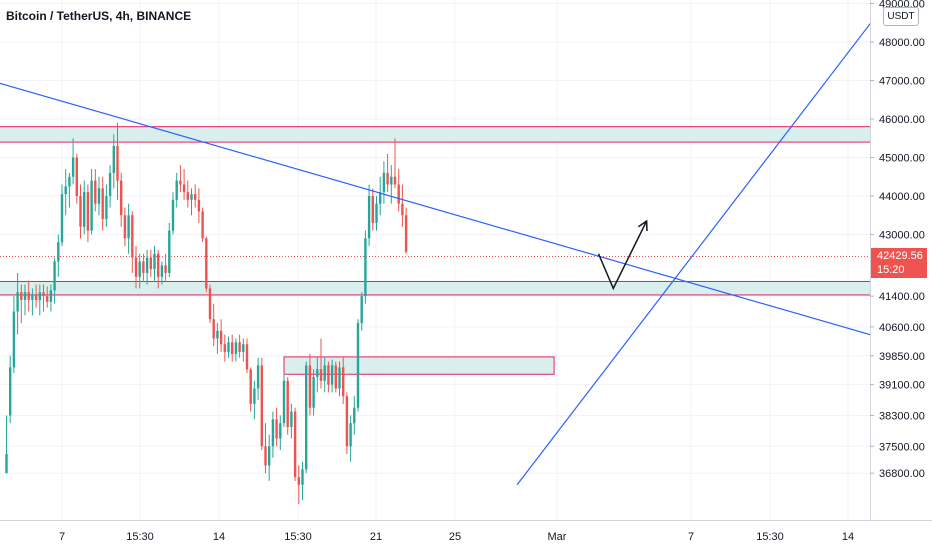  I want to click on currency-label: USDT, so click(901, 16).